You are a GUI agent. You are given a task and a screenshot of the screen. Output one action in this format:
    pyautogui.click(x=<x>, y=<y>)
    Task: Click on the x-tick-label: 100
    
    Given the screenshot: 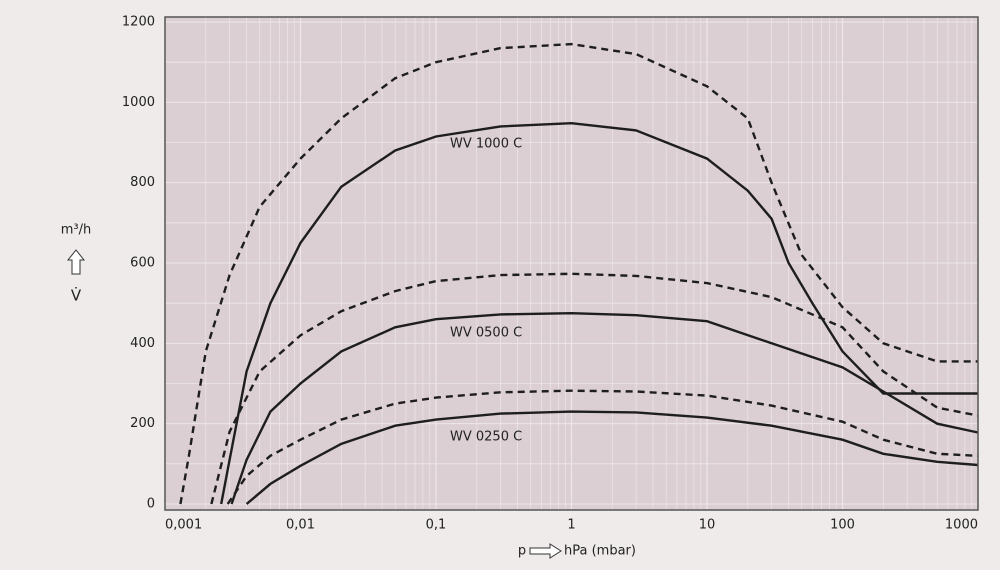 What is the action you would take?
    pyautogui.click(x=842, y=525)
    